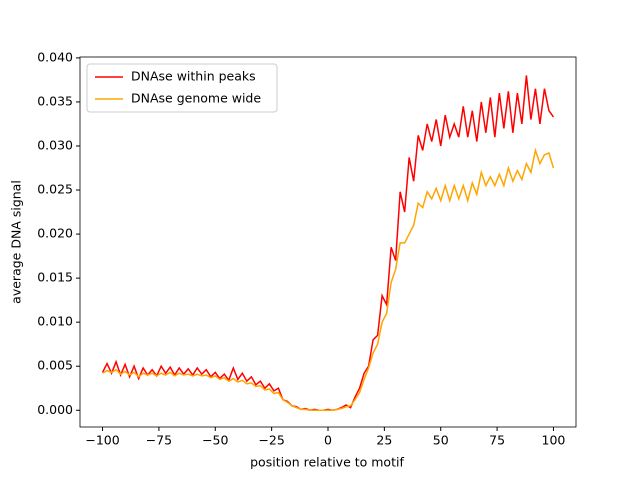  Describe the element at coordinates (328, 440) in the screenshot. I see `x-tick-label: 0` at that location.